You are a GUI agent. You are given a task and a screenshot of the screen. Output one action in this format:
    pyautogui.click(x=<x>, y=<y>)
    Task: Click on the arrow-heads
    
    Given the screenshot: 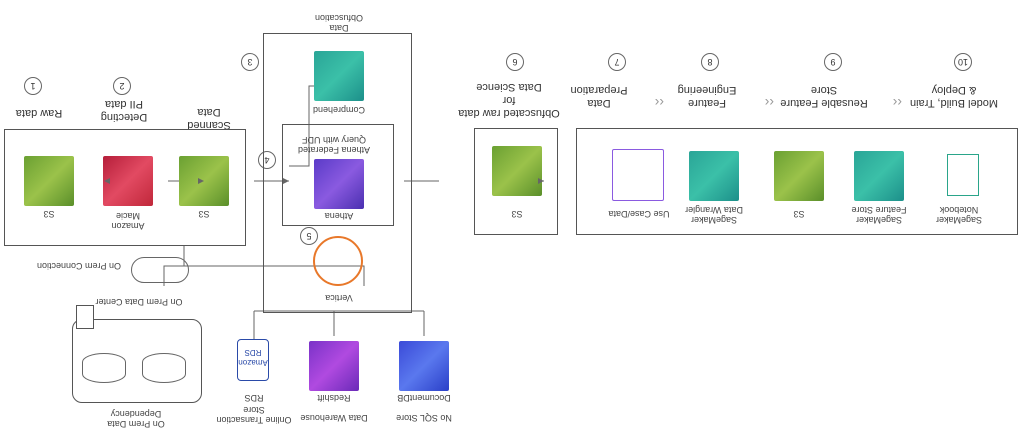 What is the action you would take?
    pyautogui.click(x=324, y=181)
    